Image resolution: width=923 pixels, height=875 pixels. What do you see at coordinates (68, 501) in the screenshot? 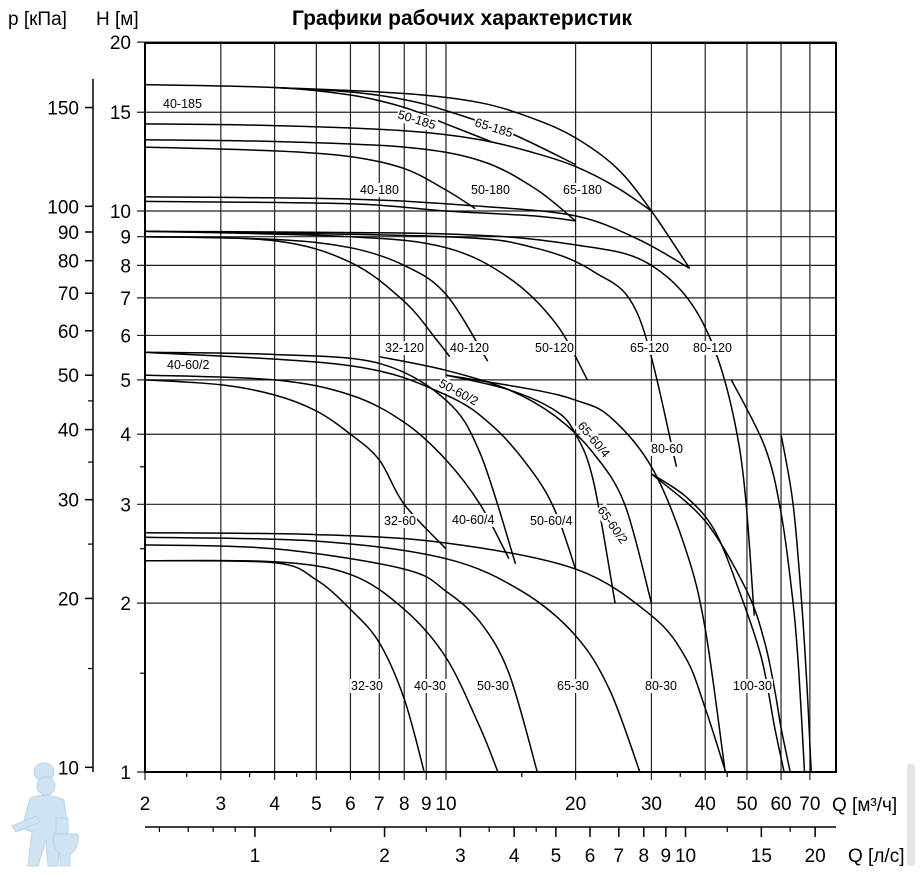
I see `y-tick-label-pressure: 30` at bounding box center [68, 501].